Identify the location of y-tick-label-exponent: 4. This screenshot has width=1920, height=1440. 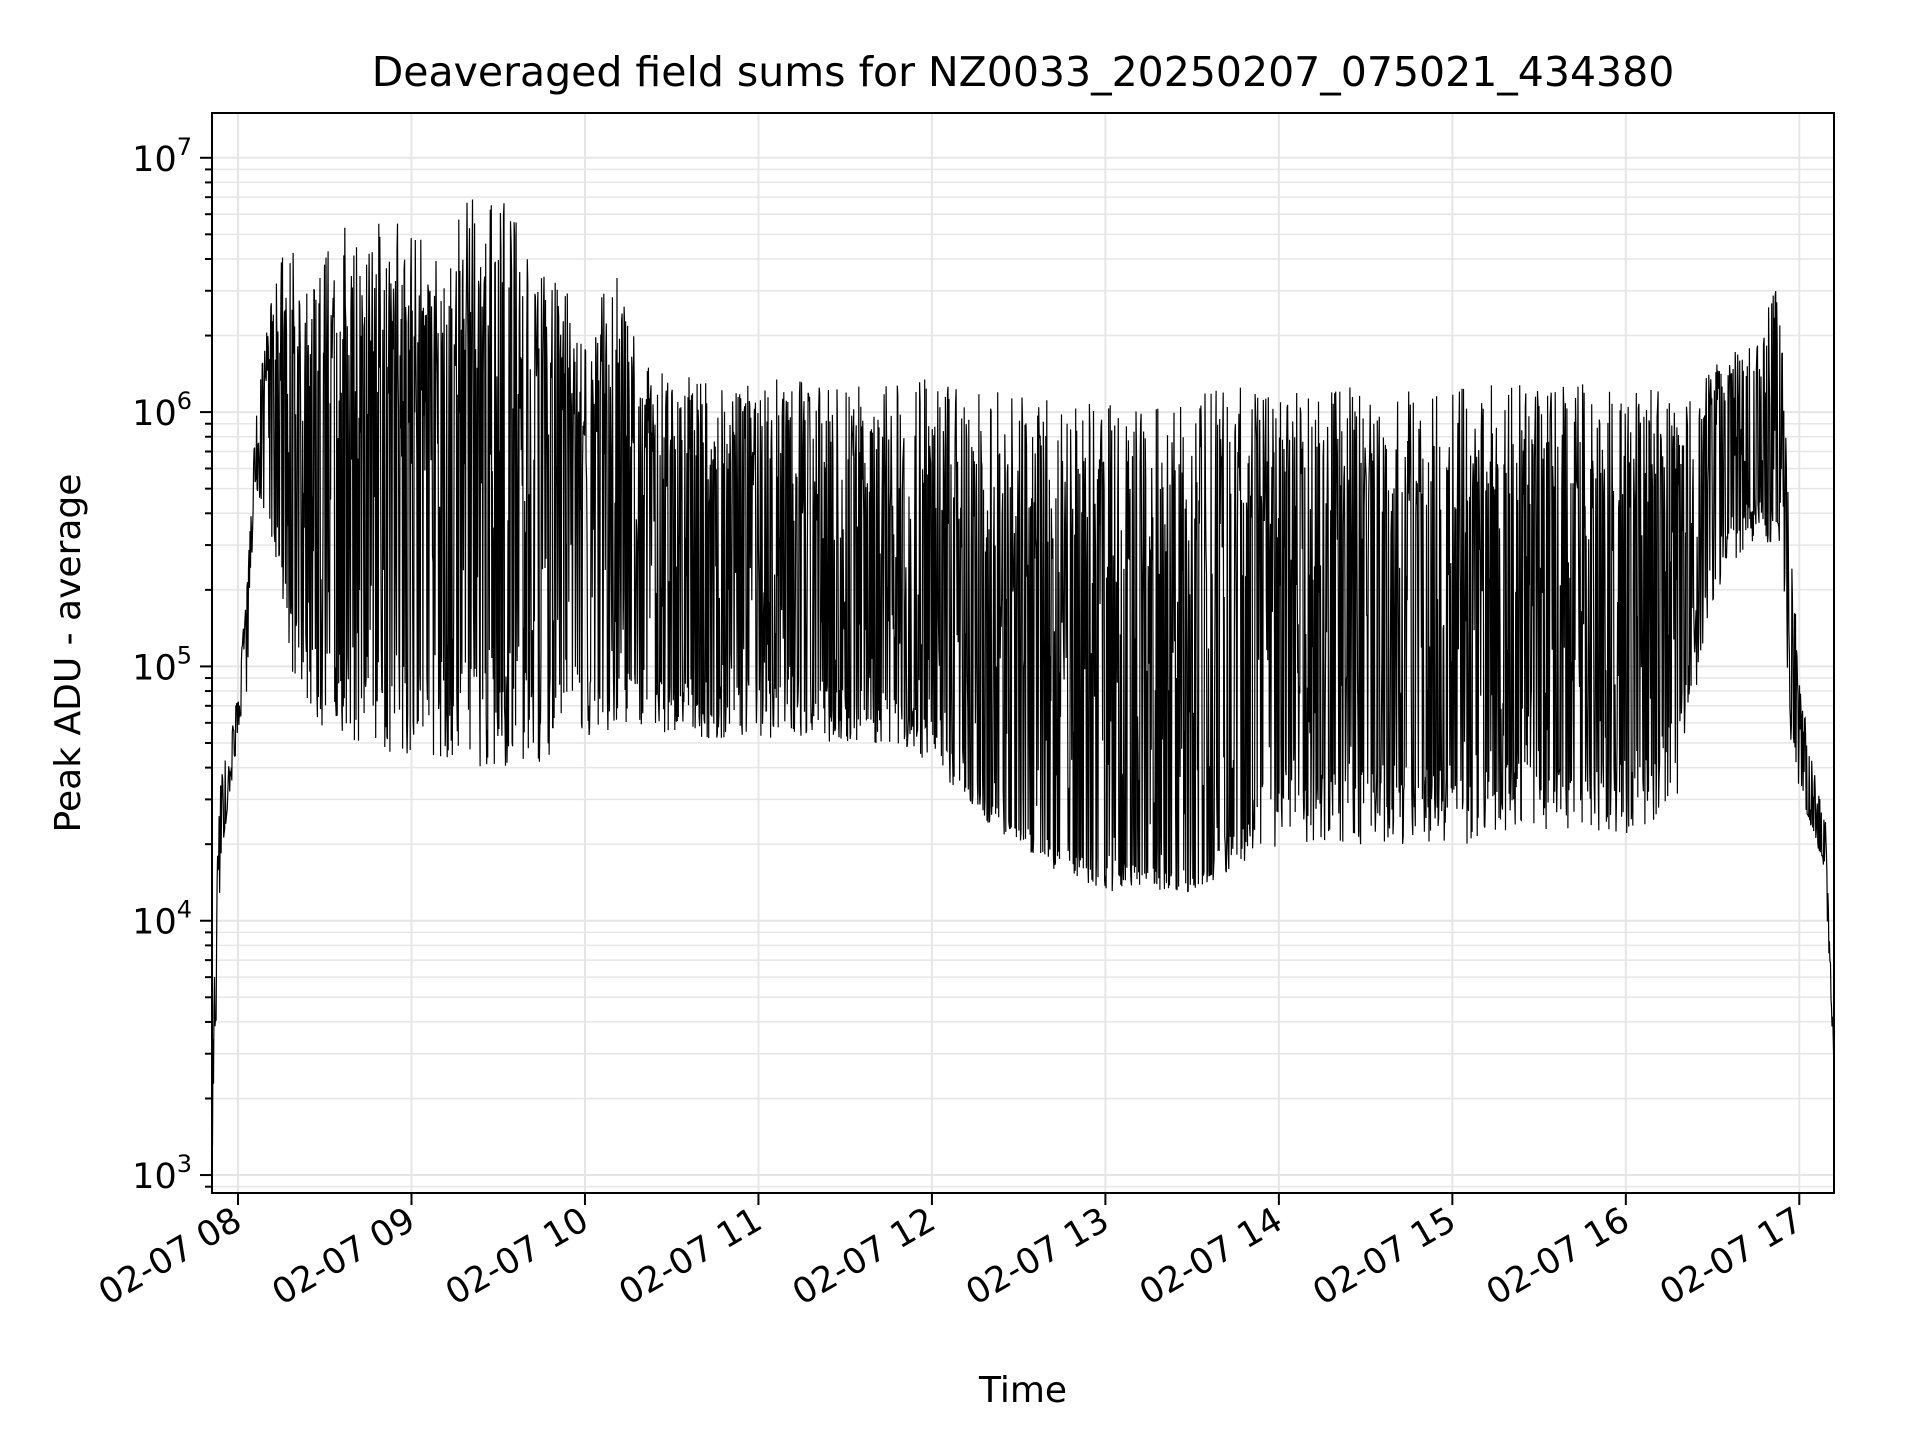
(184, 910).